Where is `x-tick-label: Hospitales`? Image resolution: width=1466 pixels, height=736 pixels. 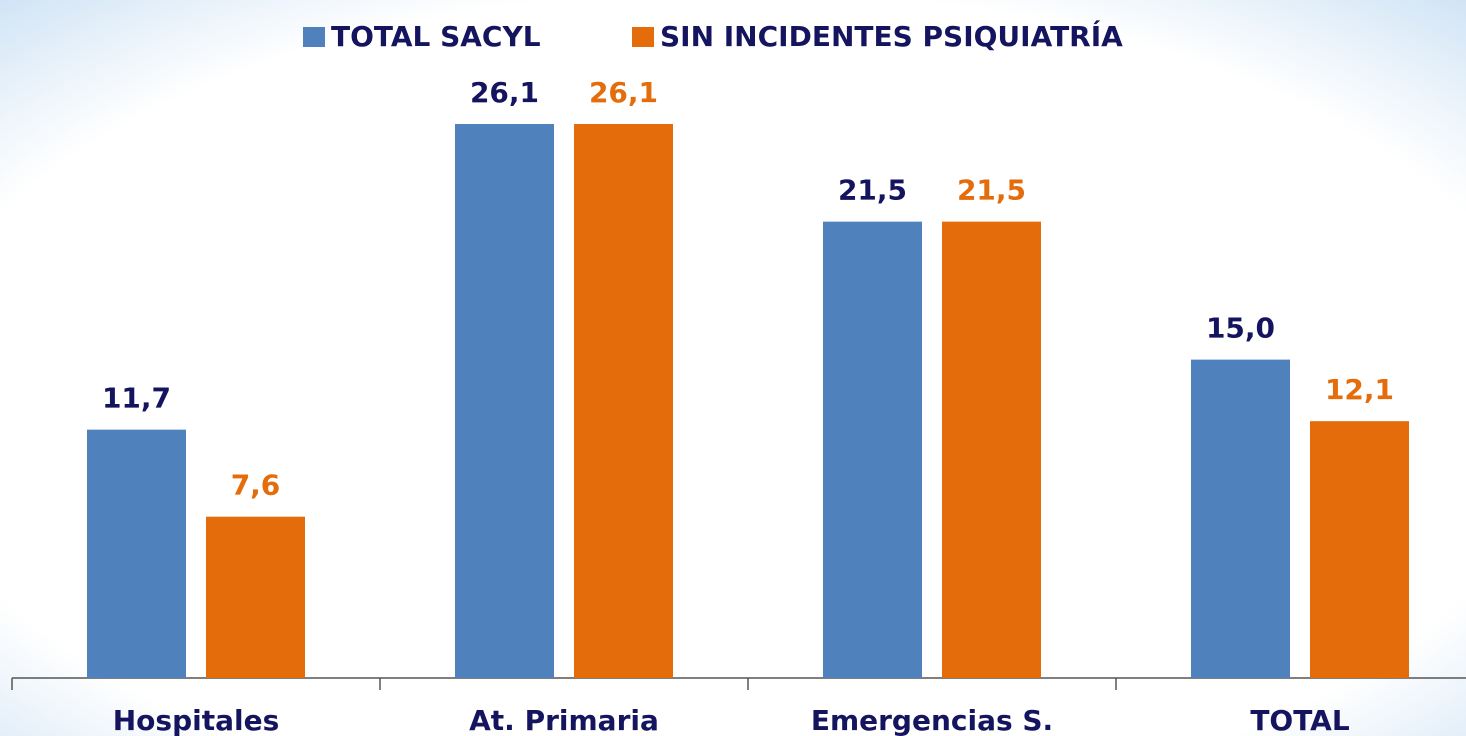
x-tick-label: Hospitales is located at coordinates (196, 720).